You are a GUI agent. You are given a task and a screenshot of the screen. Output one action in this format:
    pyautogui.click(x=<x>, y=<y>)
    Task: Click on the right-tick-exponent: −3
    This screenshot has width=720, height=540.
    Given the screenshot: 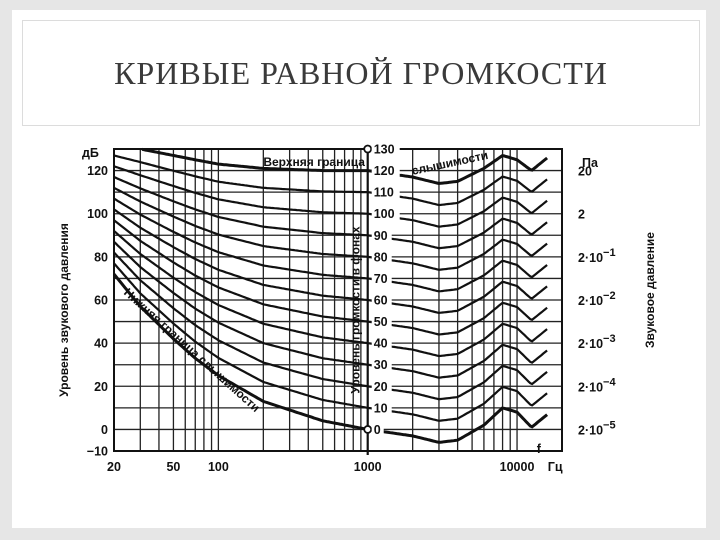 What is the action you would take?
    pyautogui.click(x=609, y=339)
    